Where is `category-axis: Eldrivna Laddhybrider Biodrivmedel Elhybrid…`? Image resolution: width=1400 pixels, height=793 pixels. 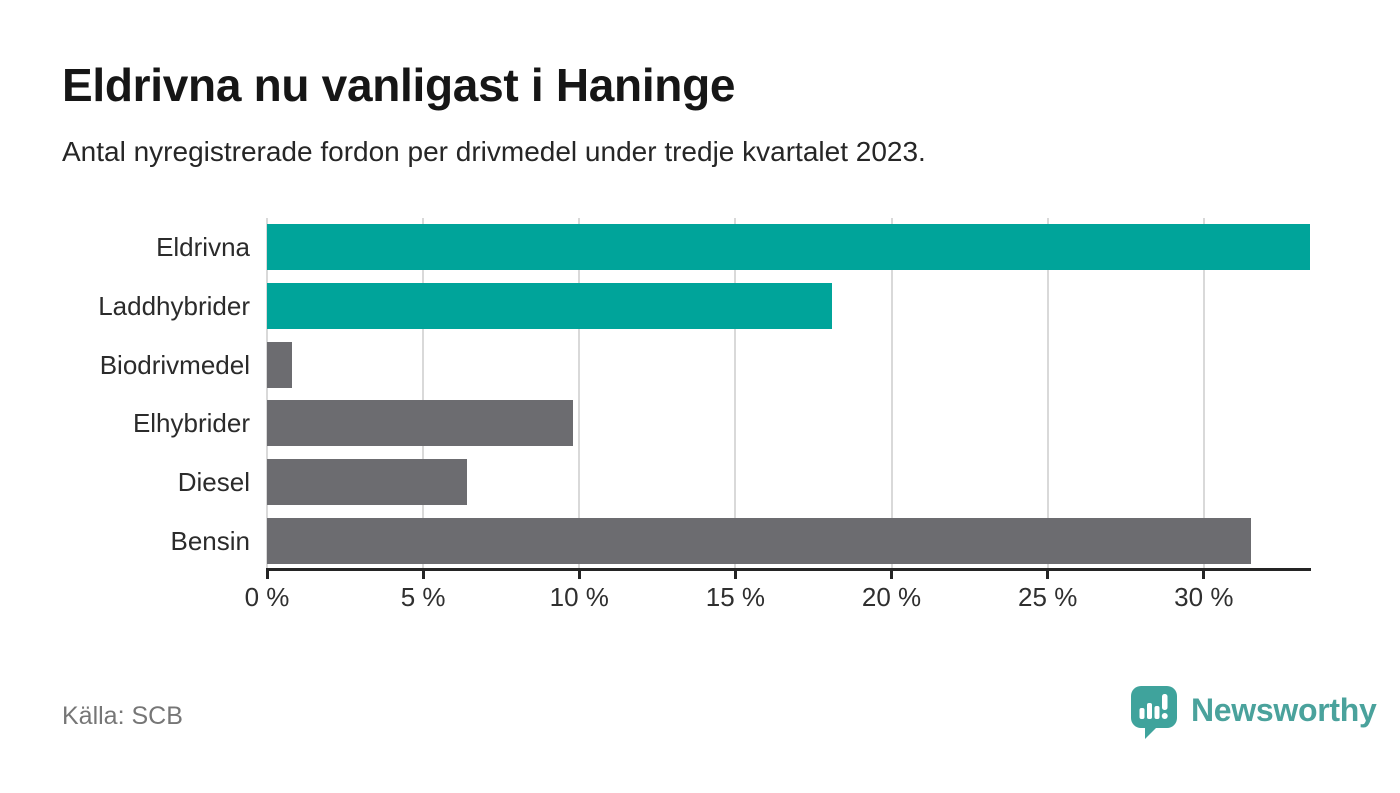
category-axis: Eldrivna Laddhybrider Biodrivmedel Elhybrid… is located at coordinates (125, 393).